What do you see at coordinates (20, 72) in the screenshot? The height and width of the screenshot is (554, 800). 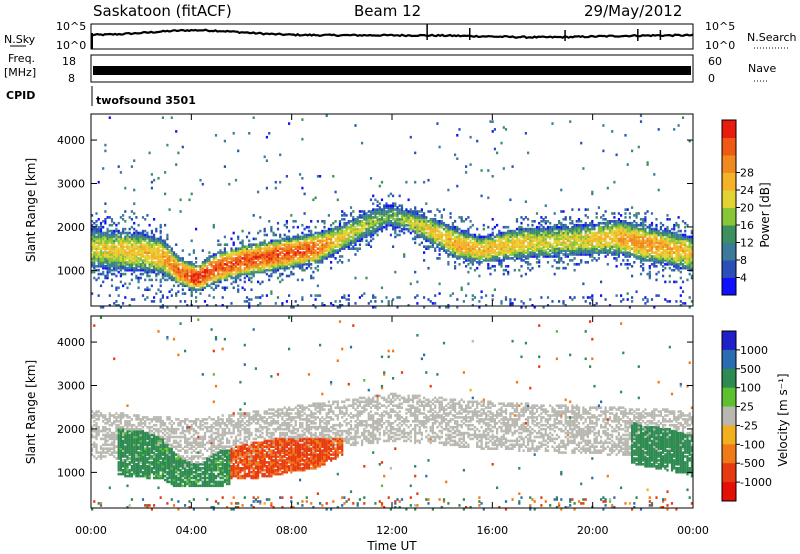 I see `freq-unit: [MHz]` at bounding box center [20, 72].